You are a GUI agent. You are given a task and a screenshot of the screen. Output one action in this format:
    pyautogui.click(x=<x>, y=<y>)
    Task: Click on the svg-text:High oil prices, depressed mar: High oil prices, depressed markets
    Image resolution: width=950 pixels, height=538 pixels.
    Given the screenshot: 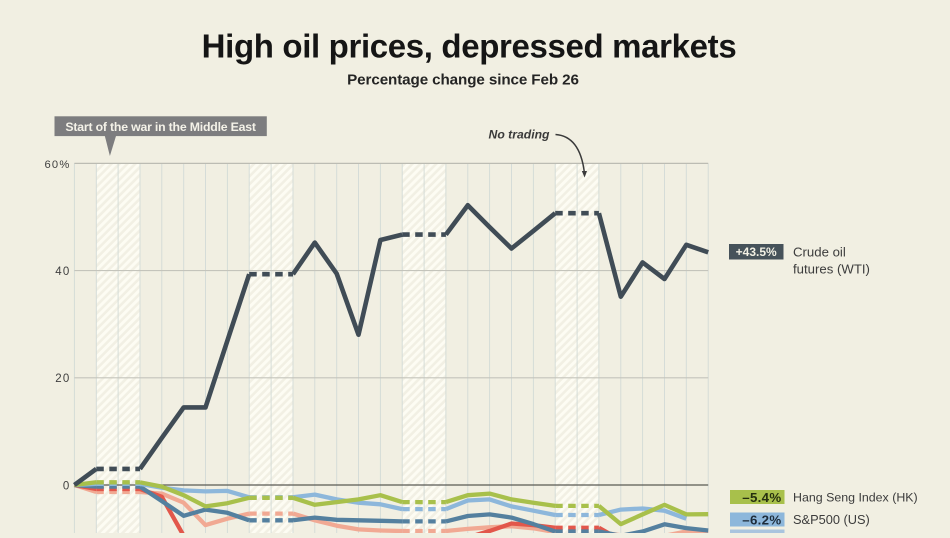 What is the action you would take?
    pyautogui.click(x=469, y=46)
    